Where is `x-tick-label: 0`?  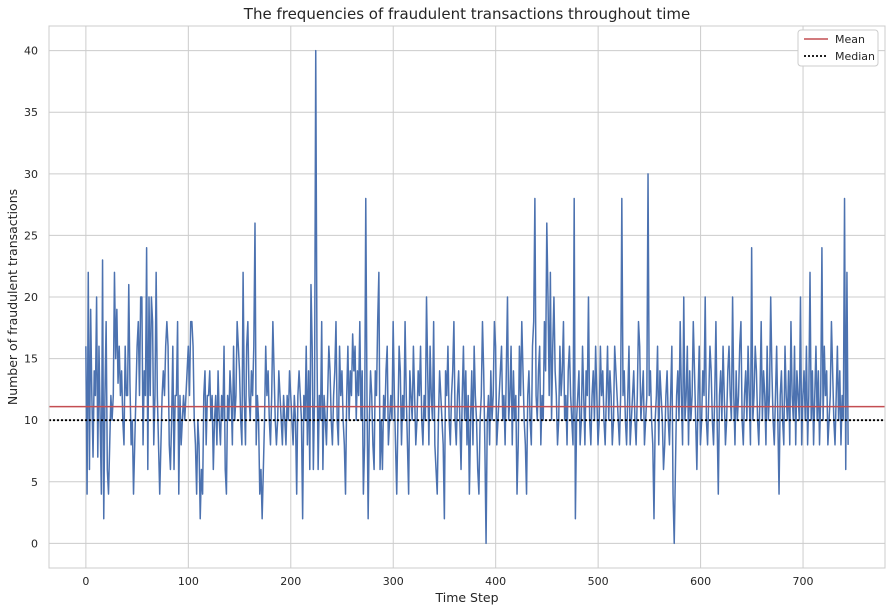 x-tick-label: 0 is located at coordinates (85, 581).